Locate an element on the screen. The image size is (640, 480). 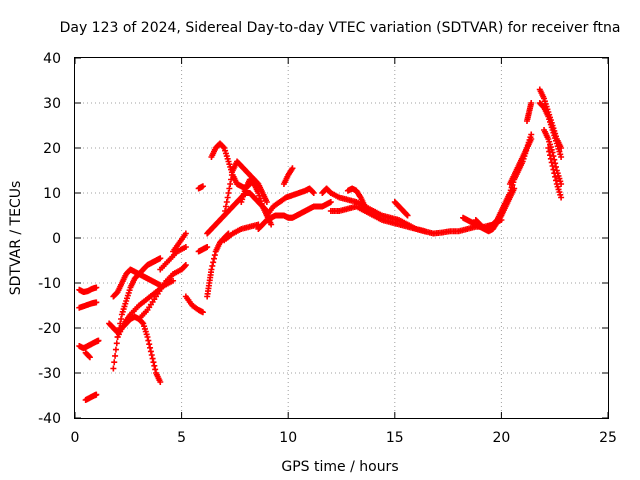
y-tick-label: 10 is located at coordinates (52, 194).